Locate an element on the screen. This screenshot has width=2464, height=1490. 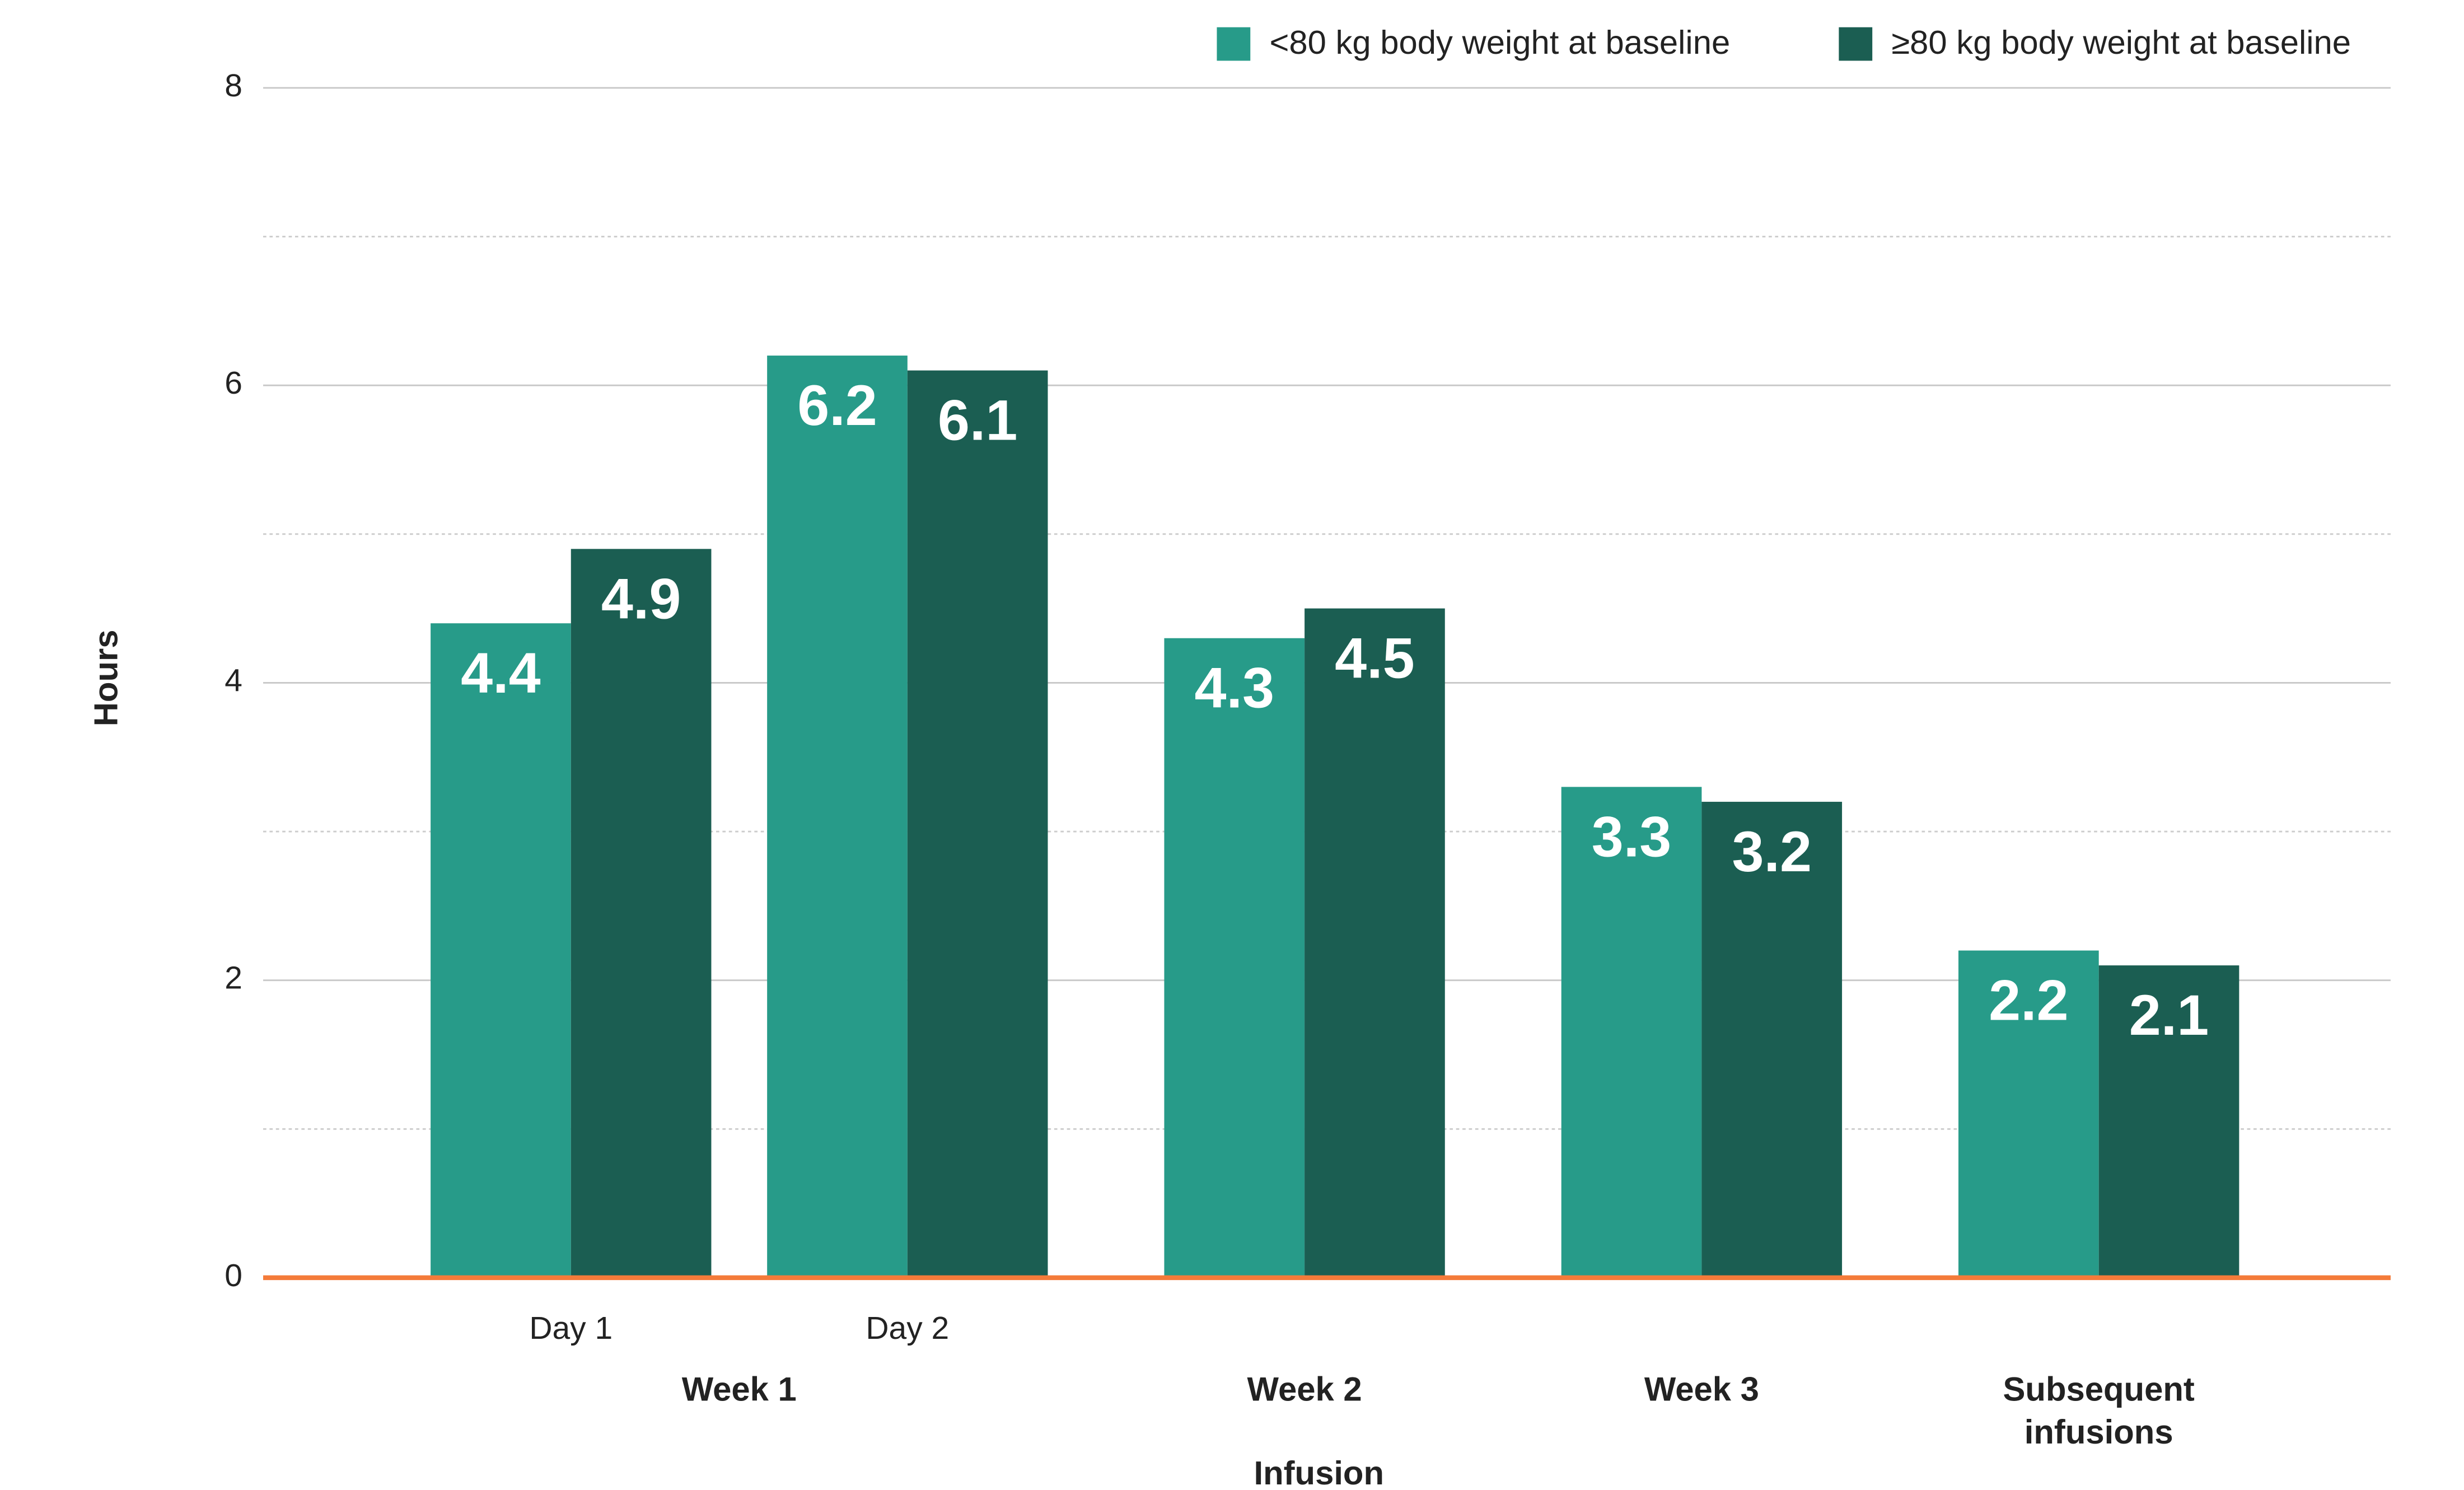
y-tick-label: 8 is located at coordinates (233, 86).